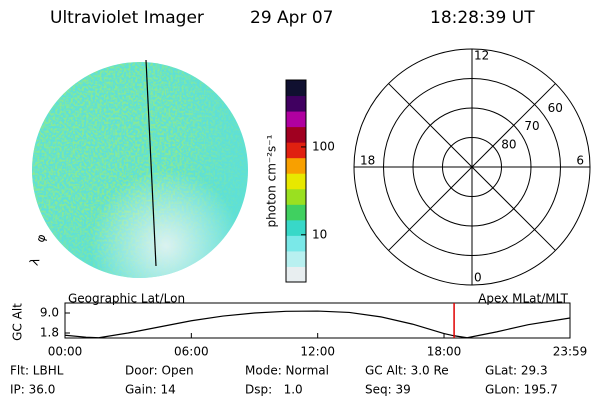 Image resolution: width=600 pixels, height=400 pixels. What do you see at coordinates (444, 352) in the screenshot?
I see `x-tick-label: 18:00` at bounding box center [444, 352].